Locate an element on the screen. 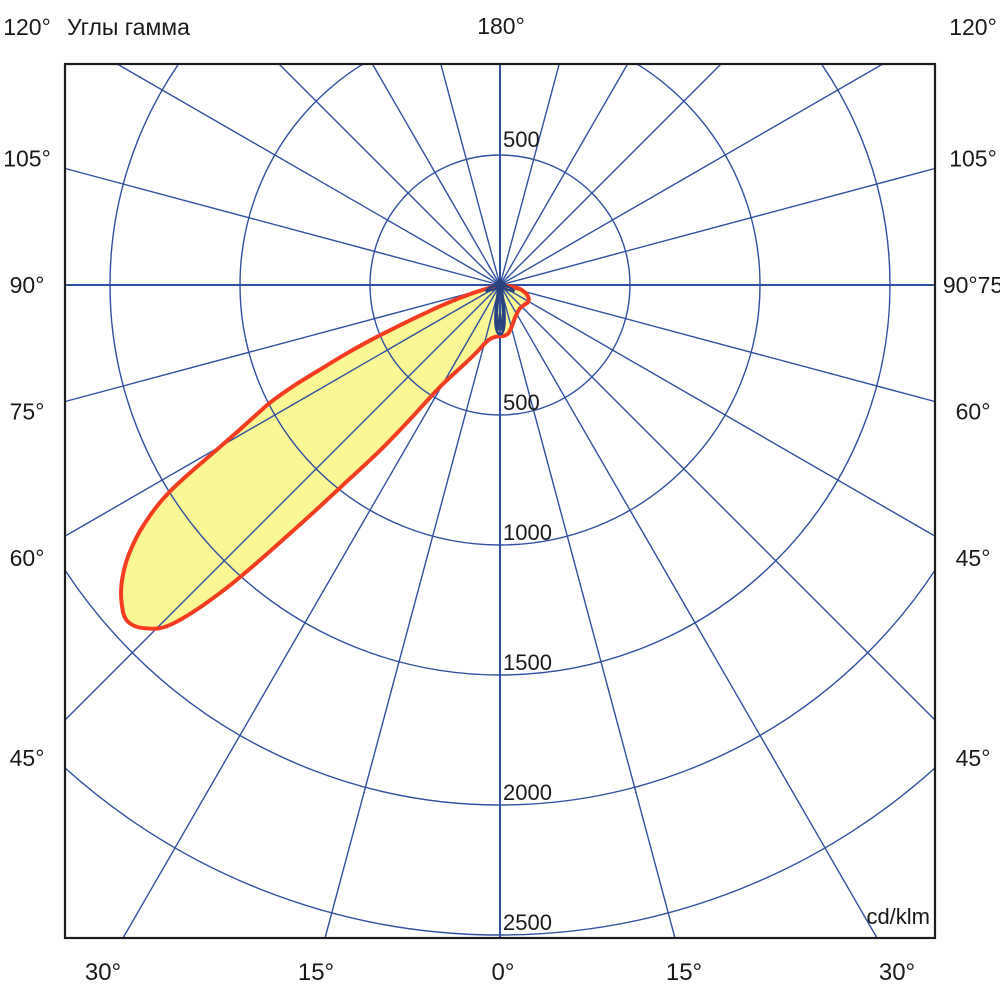  gamma-label-top: 180° is located at coordinates (501, 26).